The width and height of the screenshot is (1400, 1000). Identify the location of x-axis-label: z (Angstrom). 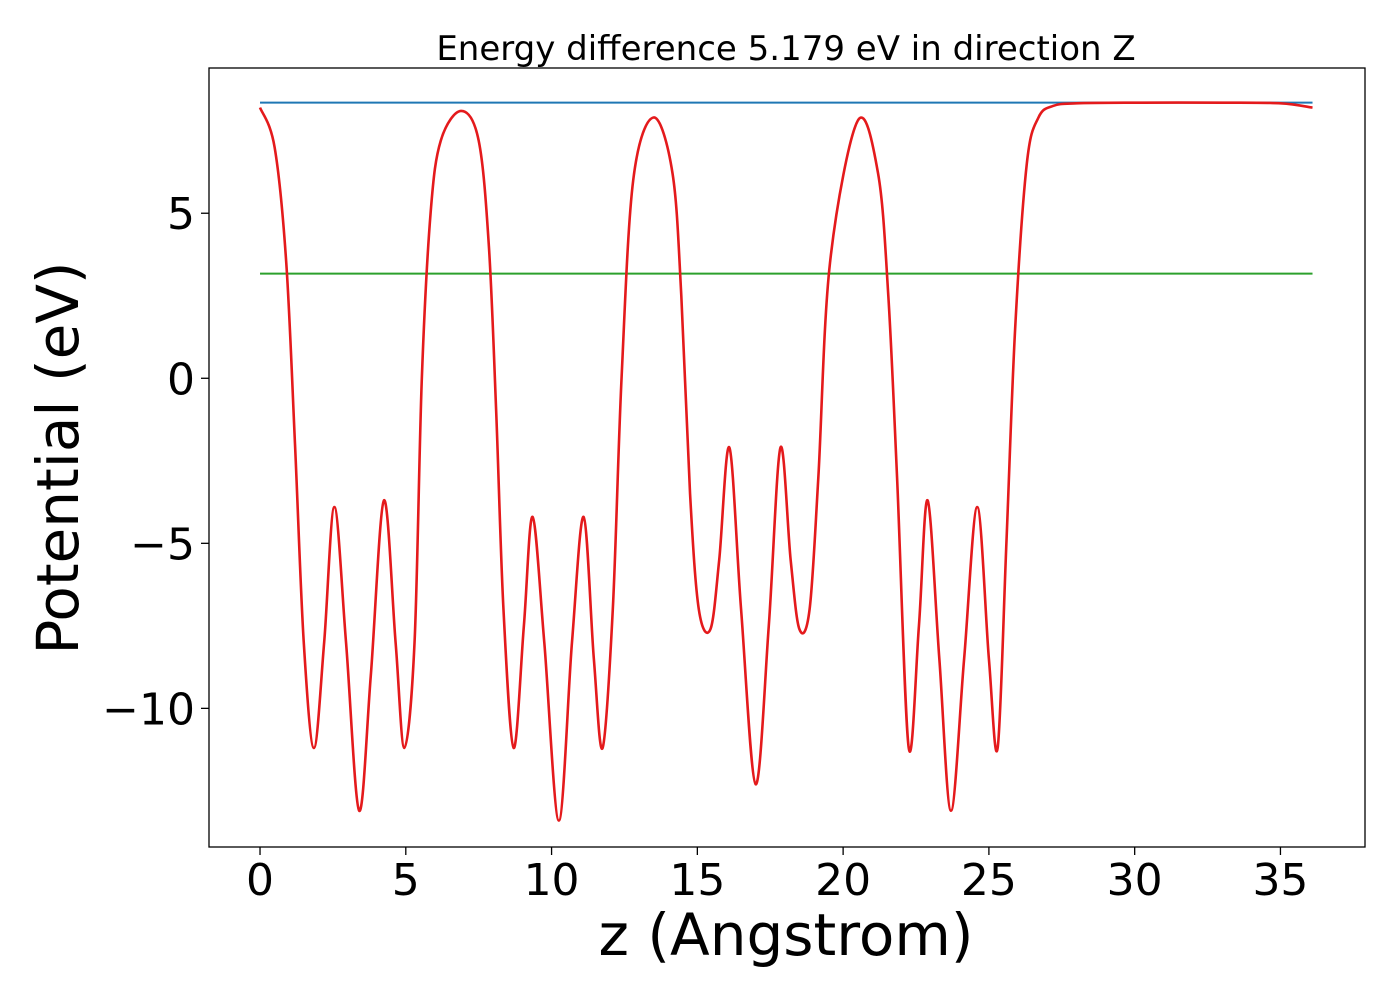
(786, 935).